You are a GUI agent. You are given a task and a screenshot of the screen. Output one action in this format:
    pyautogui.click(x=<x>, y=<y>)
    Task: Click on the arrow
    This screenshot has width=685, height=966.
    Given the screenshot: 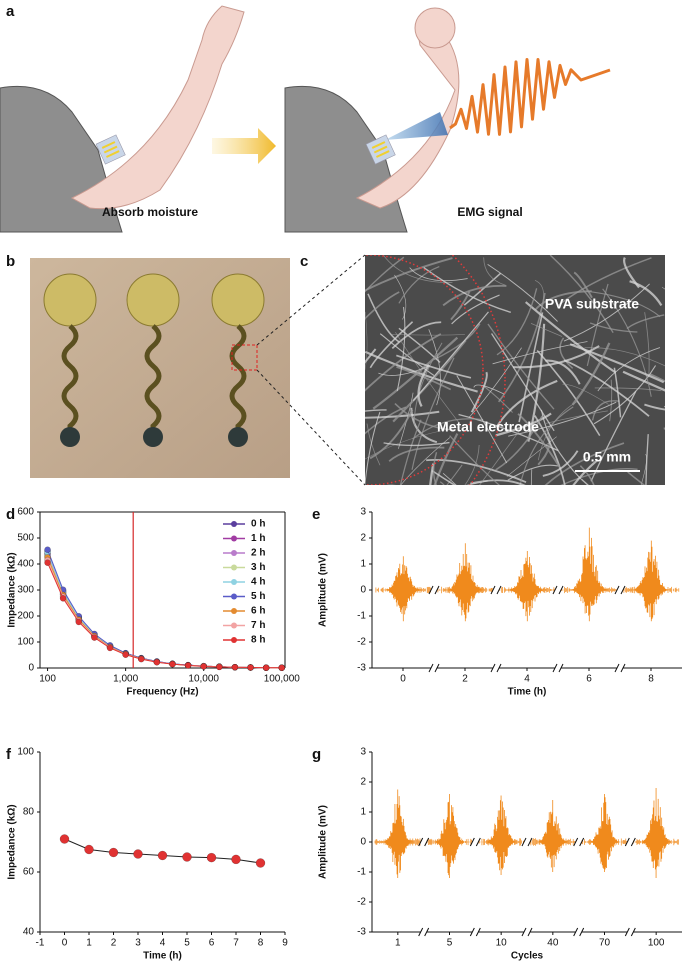 What is the action you would take?
    pyautogui.click(x=244, y=146)
    